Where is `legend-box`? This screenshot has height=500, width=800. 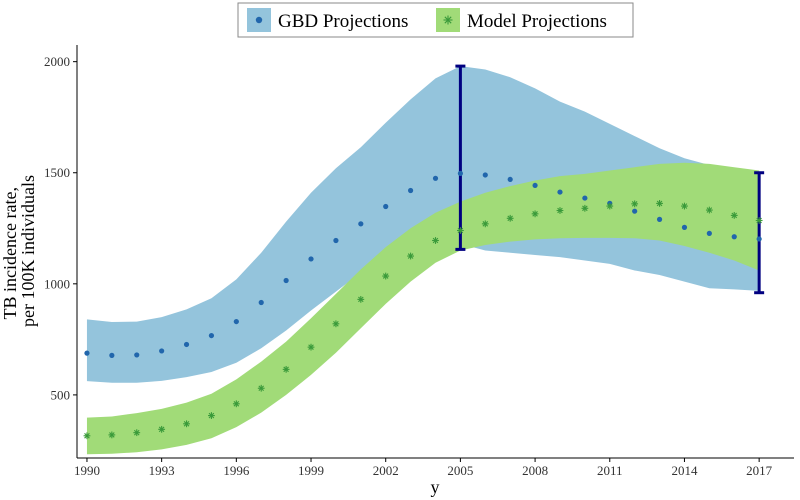 legend-box is located at coordinates (435, 20).